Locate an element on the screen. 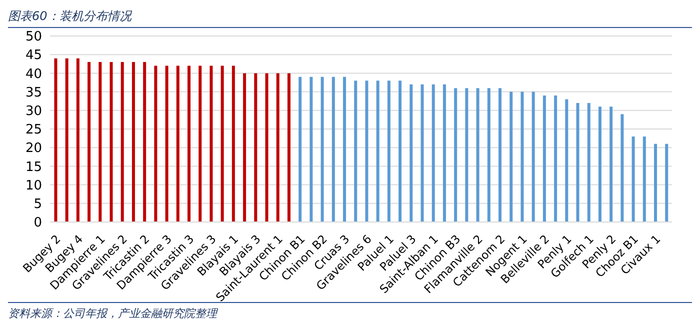 This screenshot has height=329, width=700. text: 资料来源：公司年报，产业金融研究院整理 is located at coordinates (112, 313).